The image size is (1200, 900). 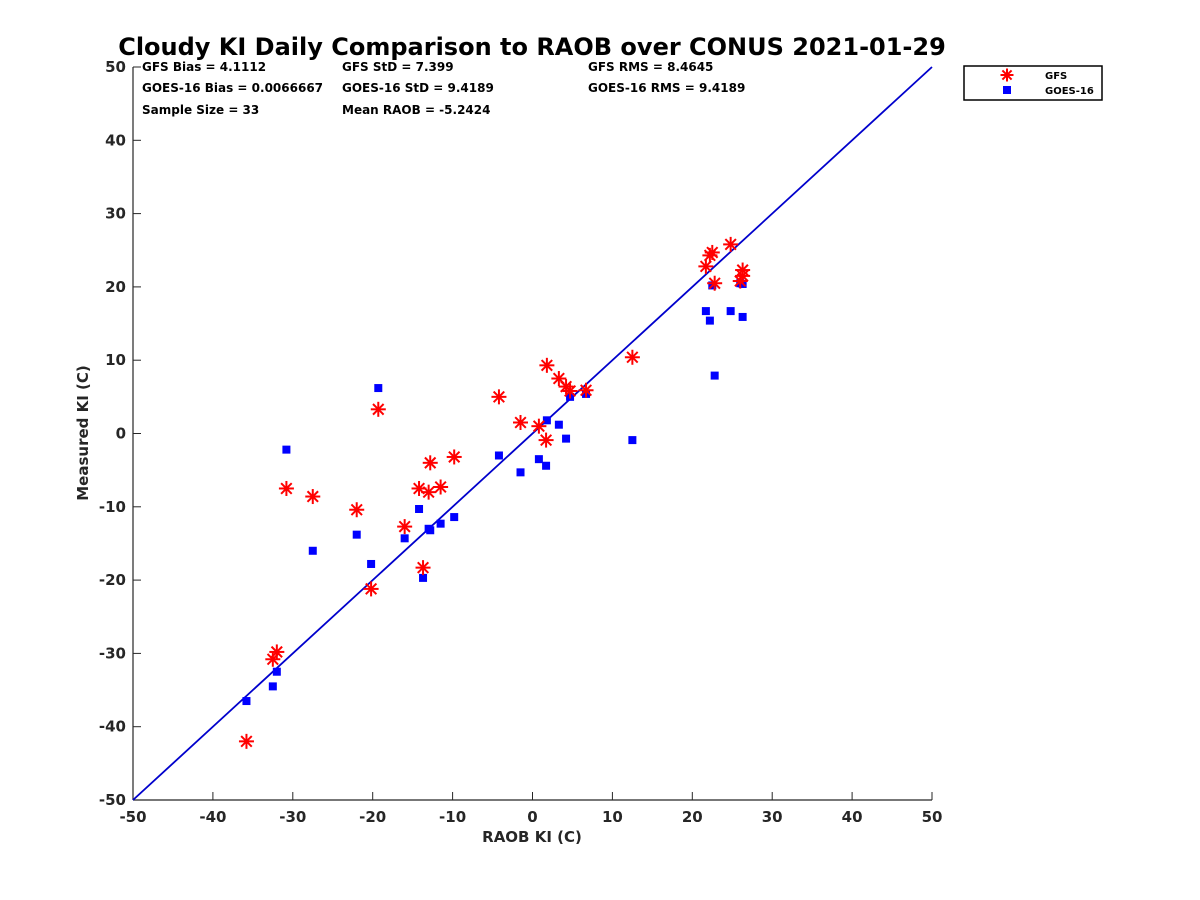 I want to click on y-tick-label: -20, so click(x=112, y=580).